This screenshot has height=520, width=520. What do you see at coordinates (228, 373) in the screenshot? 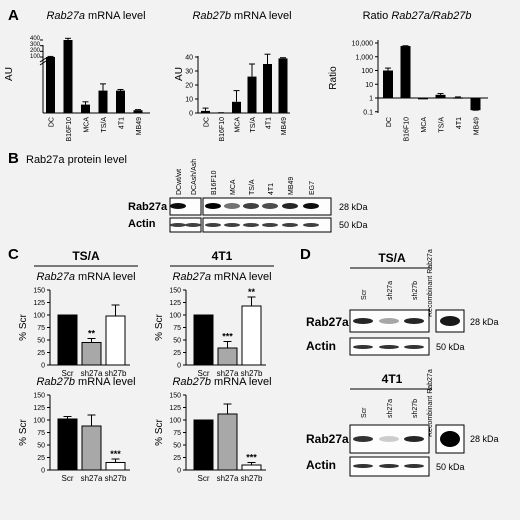
I see `xtick-label-chart-c2: sh27a` at bounding box center [228, 373].